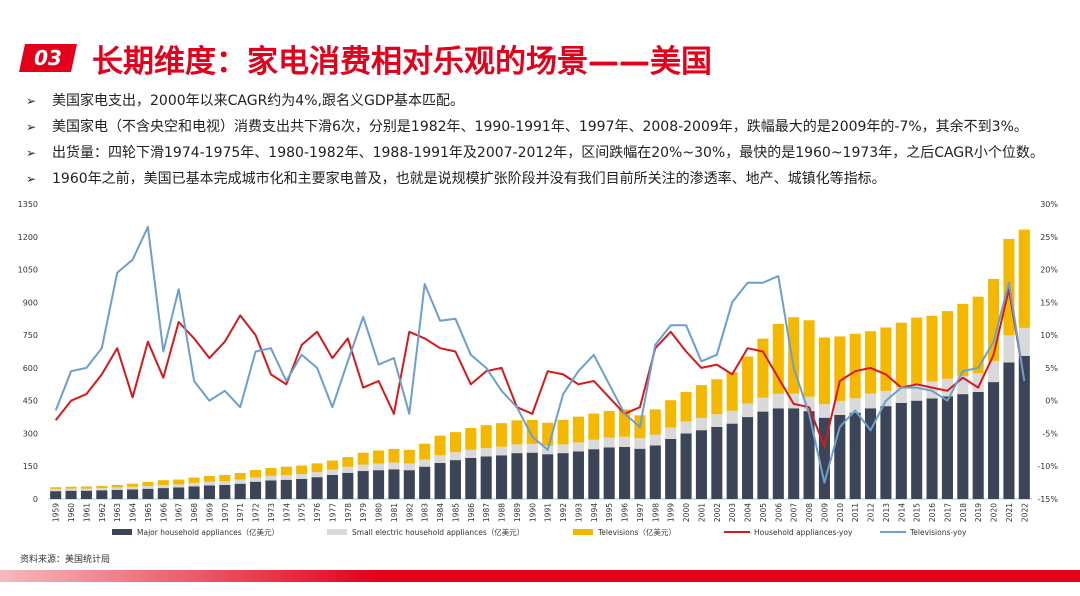 This screenshot has height=596, width=1080. I want to click on y-left-tick-label: 750, so click(30, 335).